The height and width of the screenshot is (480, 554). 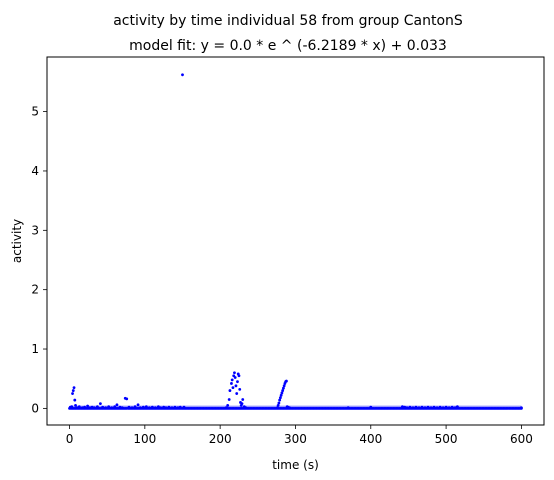 I want to click on x-tick-label: 100, so click(x=144, y=439).